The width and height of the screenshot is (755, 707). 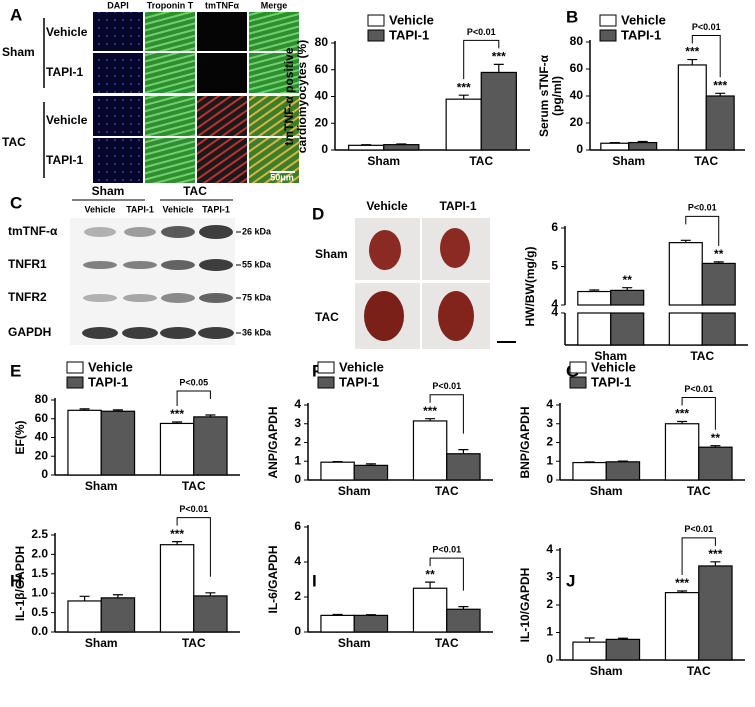 I want to click on y-axis-label: IL-10/GAPDH, so click(x=525, y=605).